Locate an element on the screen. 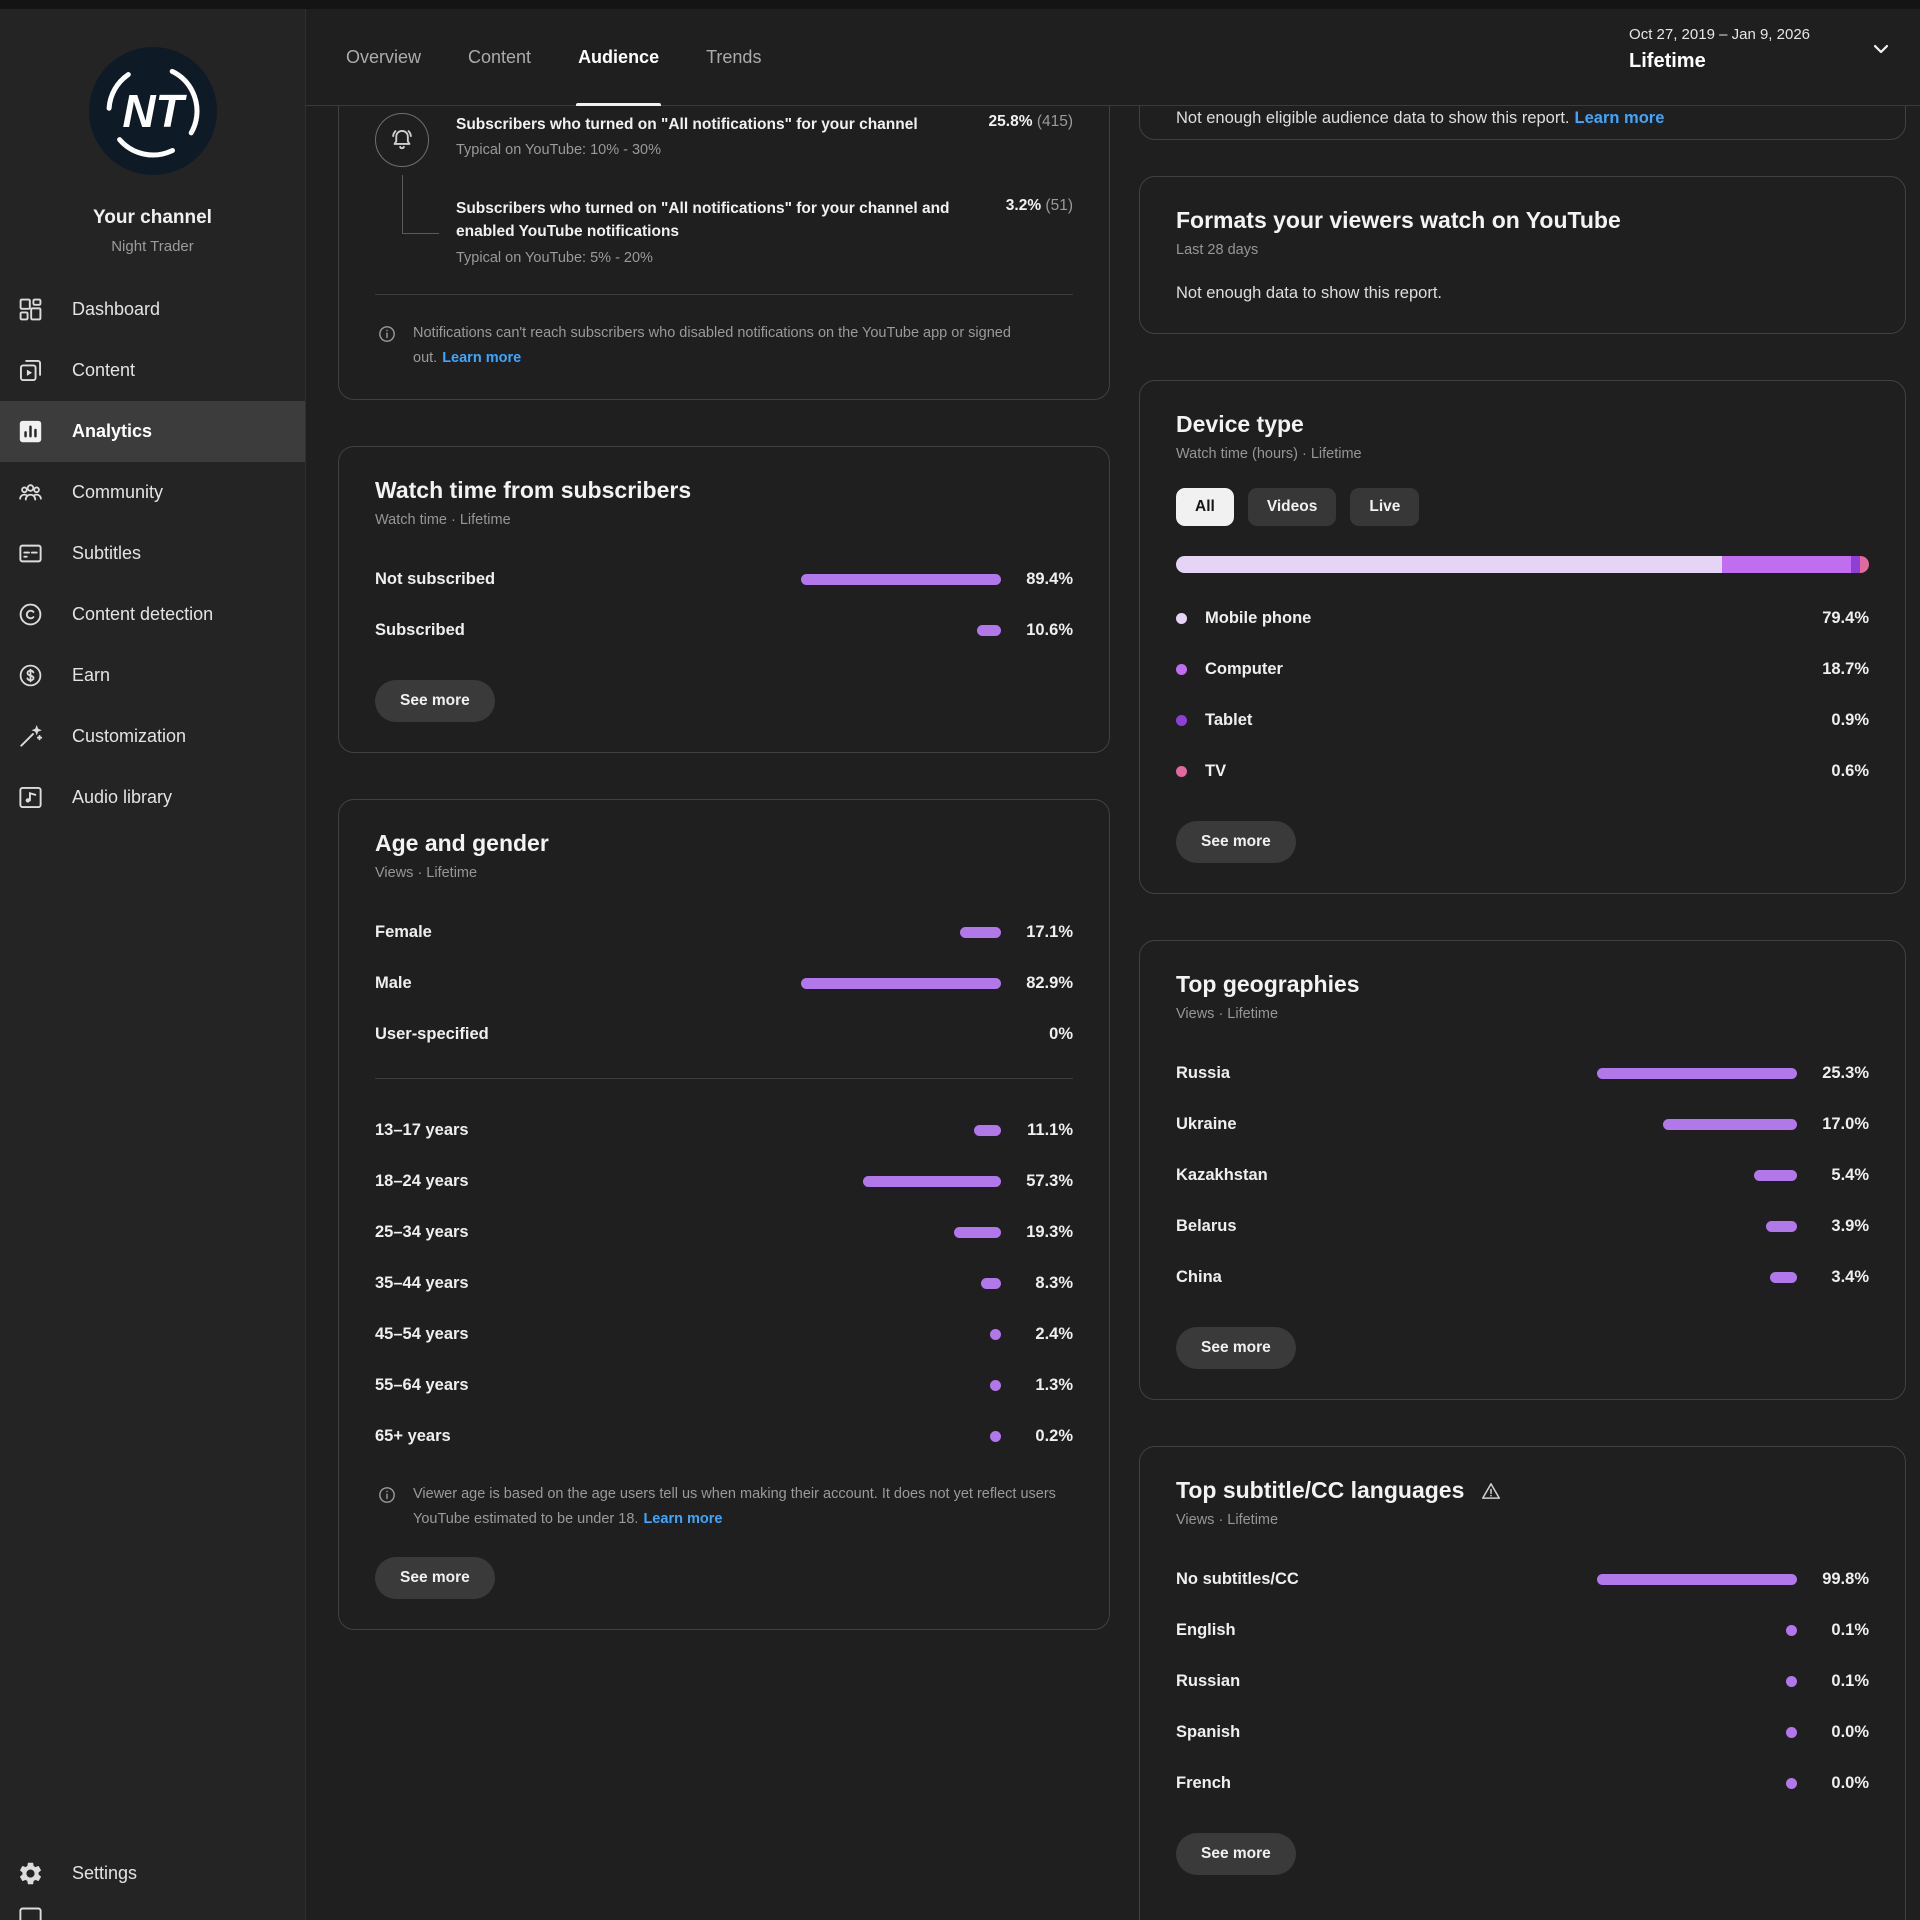 The image size is (1920, 1920). channel-avatar: NT is located at coordinates (153, 111).